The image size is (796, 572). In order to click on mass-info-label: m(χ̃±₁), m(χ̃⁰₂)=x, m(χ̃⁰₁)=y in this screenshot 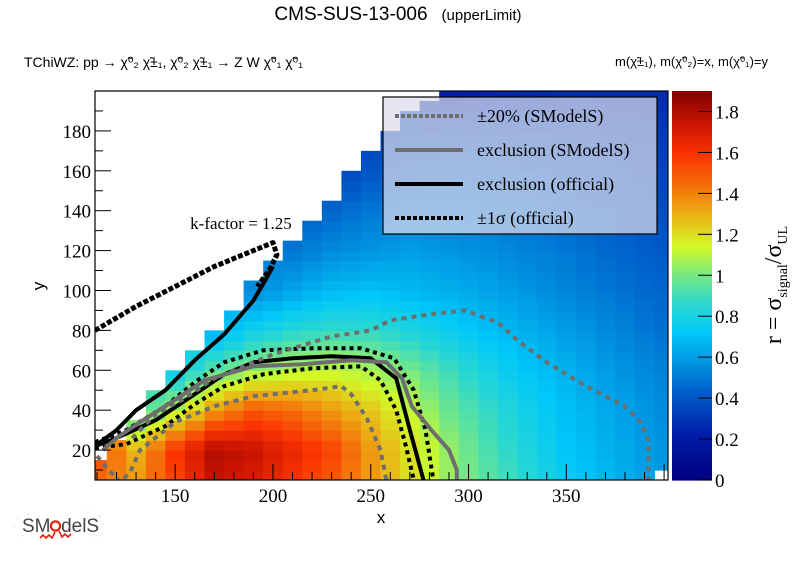, I will do `click(691, 61)`.